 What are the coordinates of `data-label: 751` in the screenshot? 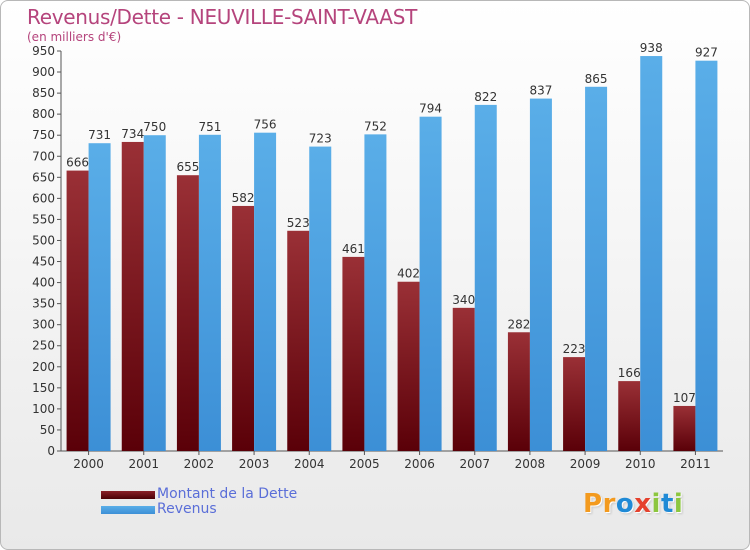 It's located at (209, 127).